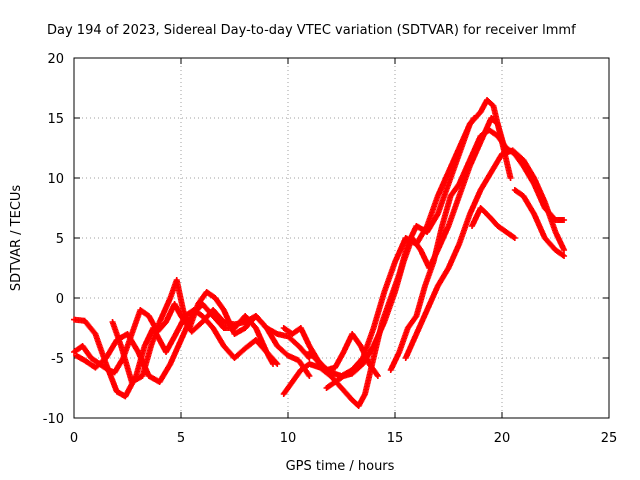  Describe the element at coordinates (16, 238) in the screenshot. I see `y-axis-label: SDTVAR / TECUs` at that location.